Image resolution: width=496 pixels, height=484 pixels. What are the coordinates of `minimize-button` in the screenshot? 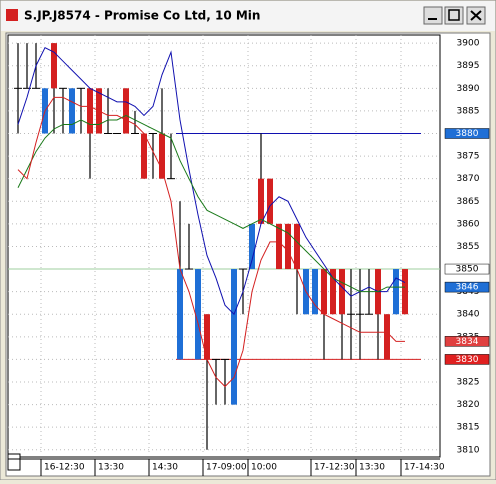 It's located at (433, 15).